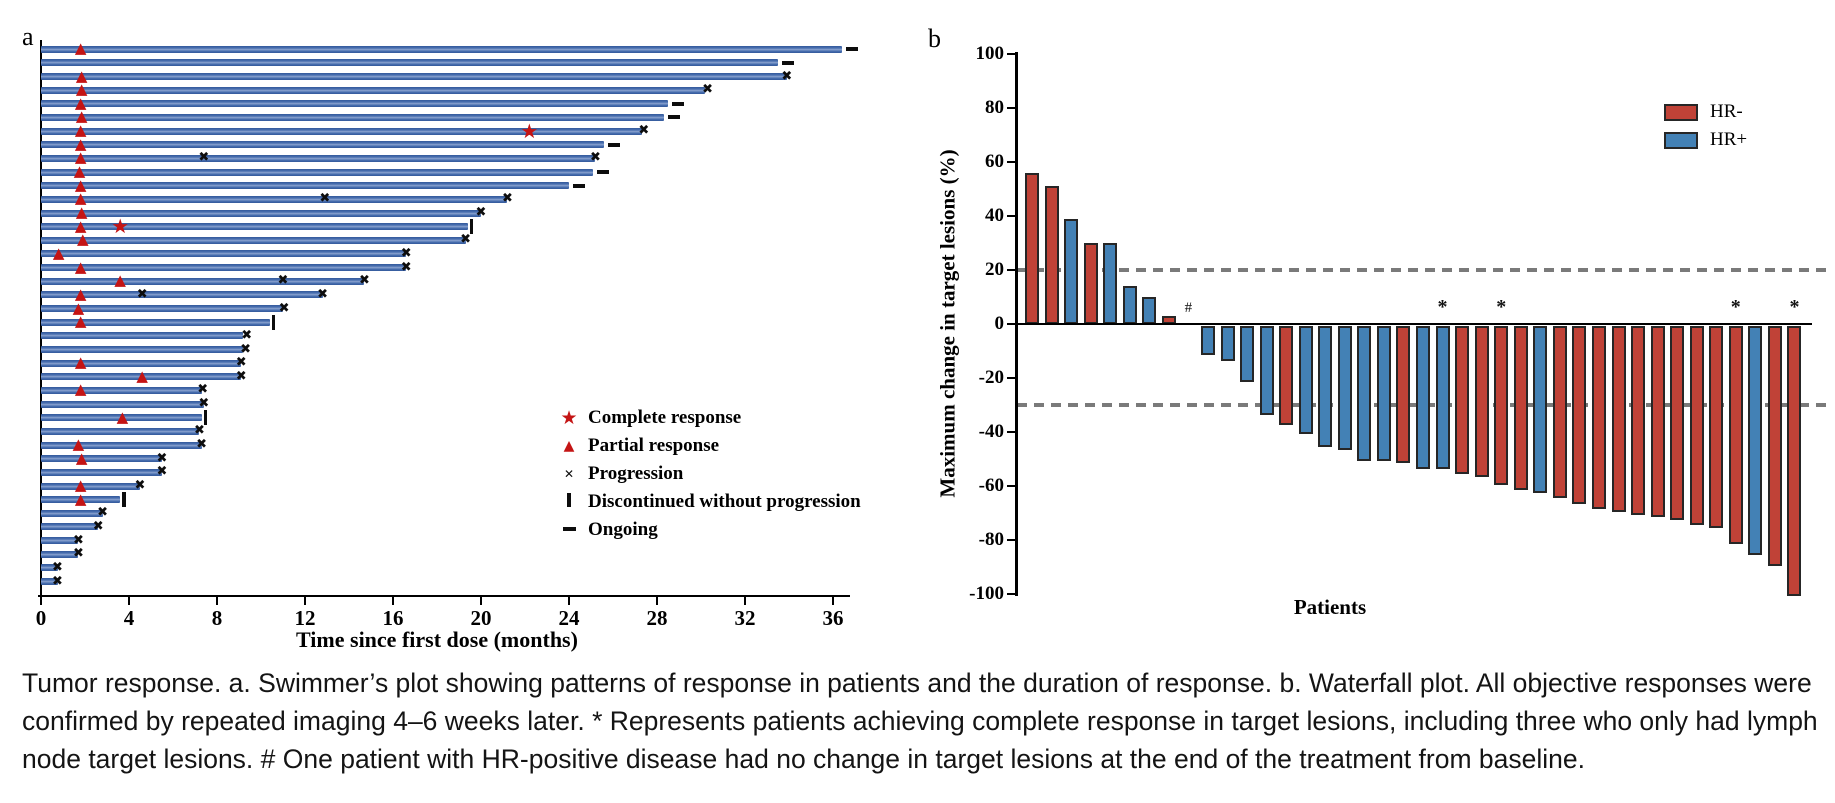 This screenshot has height=803, width=1835. Describe the element at coordinates (636, 473) in the screenshot. I see `legend-label: Progression` at that location.